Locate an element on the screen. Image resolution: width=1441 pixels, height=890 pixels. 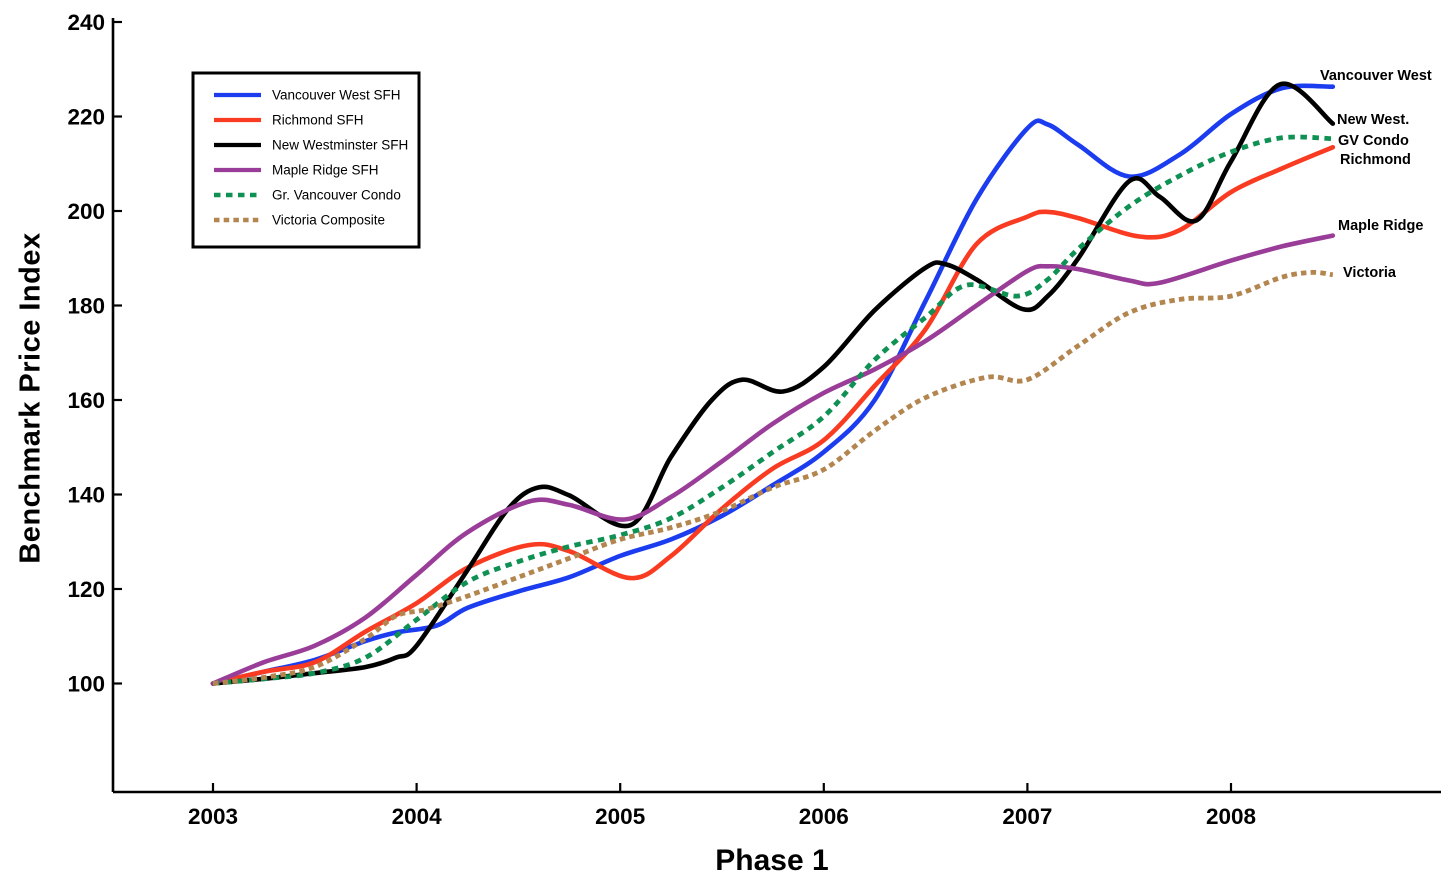
x-tick-label: 2005 is located at coordinates (620, 816).